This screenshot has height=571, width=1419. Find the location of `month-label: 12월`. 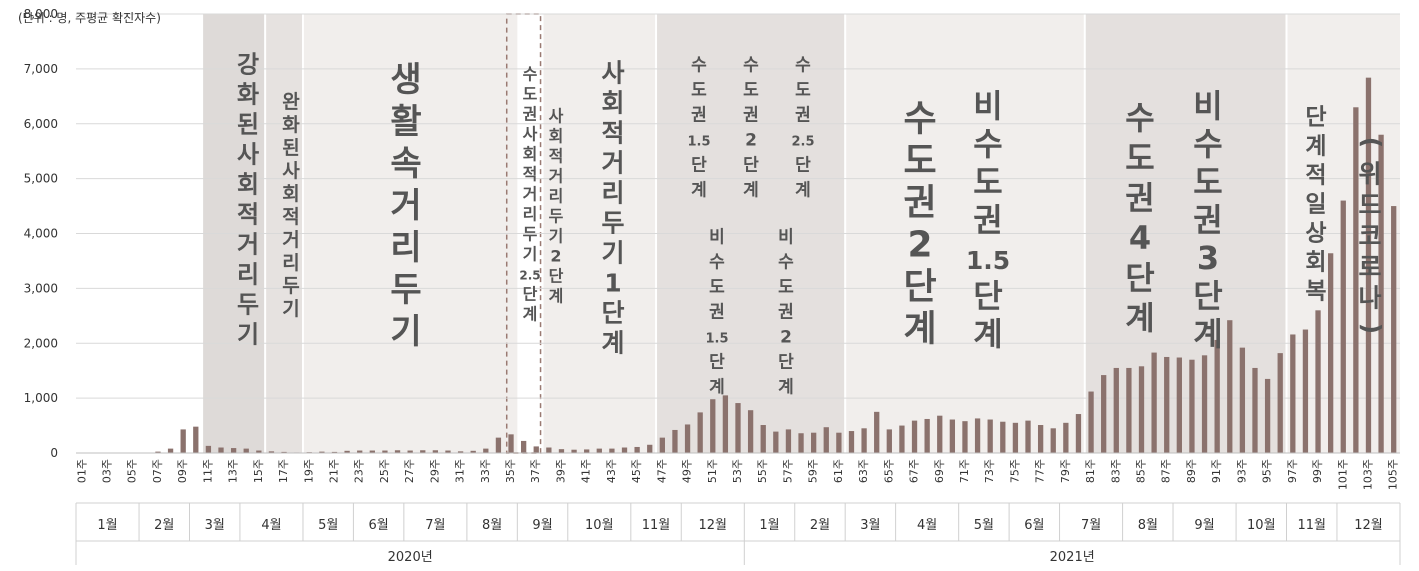

month-label: 12월 is located at coordinates (713, 525).